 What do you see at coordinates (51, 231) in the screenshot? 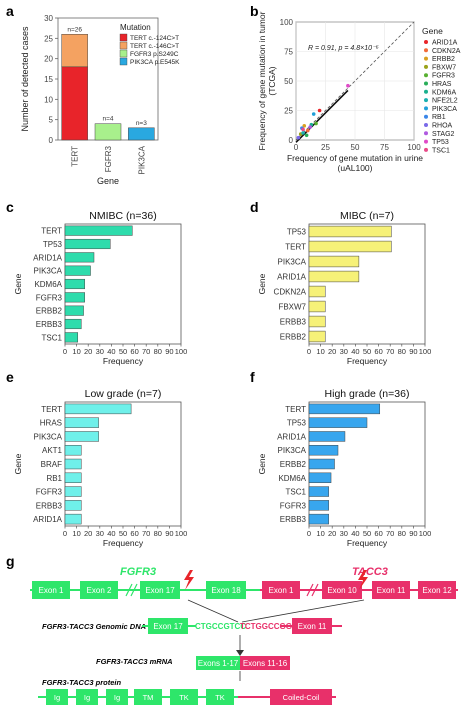
I see `chart-c-category-label: TERT` at bounding box center [51, 231].